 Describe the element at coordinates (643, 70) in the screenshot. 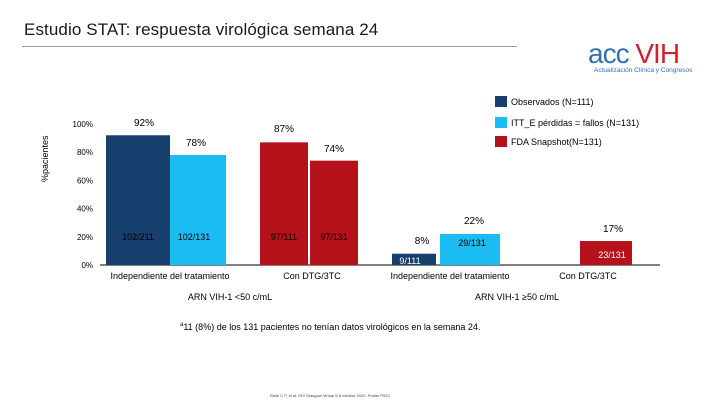

I see `logo-subtitle: Actualización Clínica y Congresos` at that location.